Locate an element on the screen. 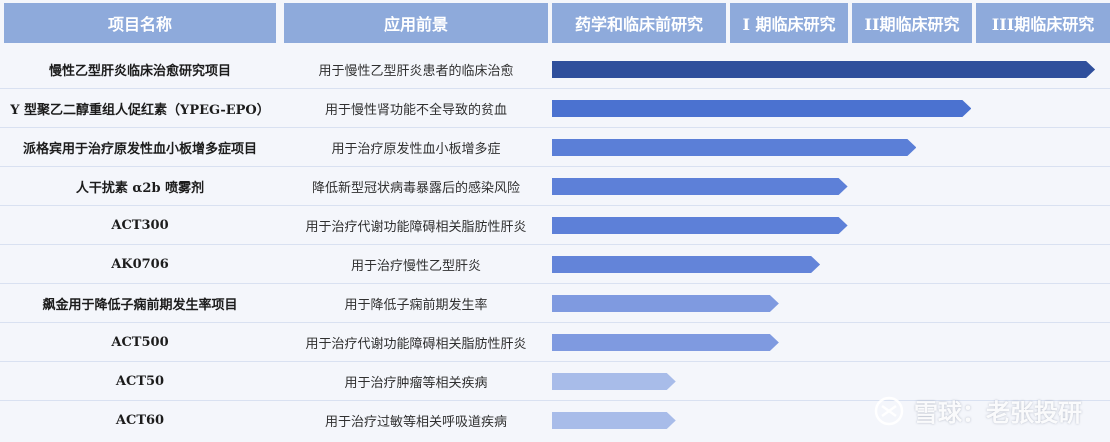  header-cell: II期临床研究 is located at coordinates (912, 23).